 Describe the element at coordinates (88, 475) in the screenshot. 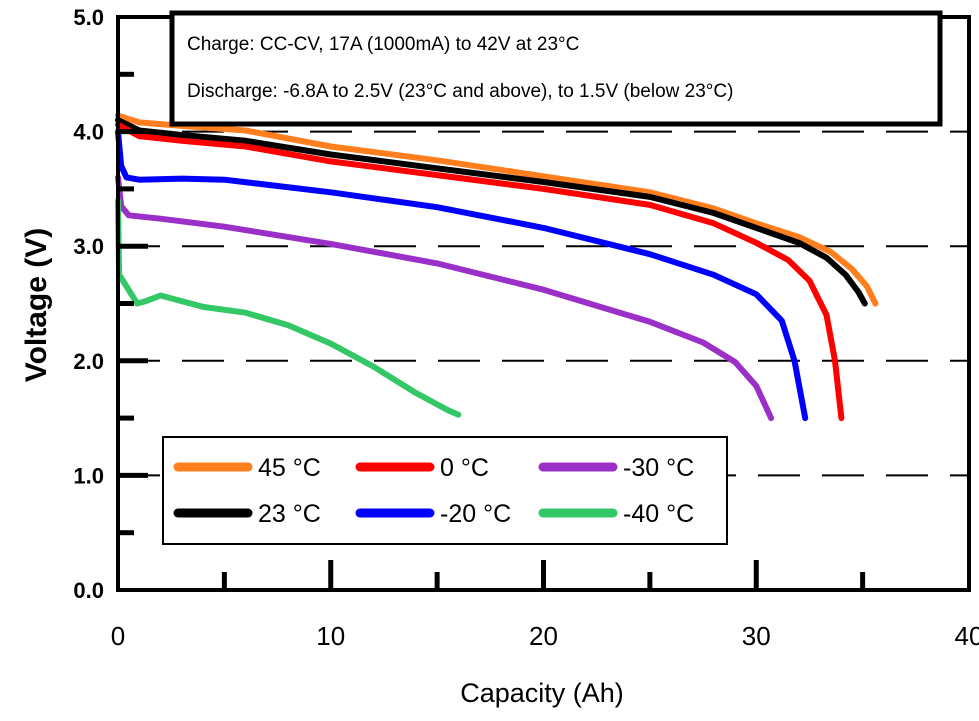

I see `y-tick-label: 1.0` at that location.